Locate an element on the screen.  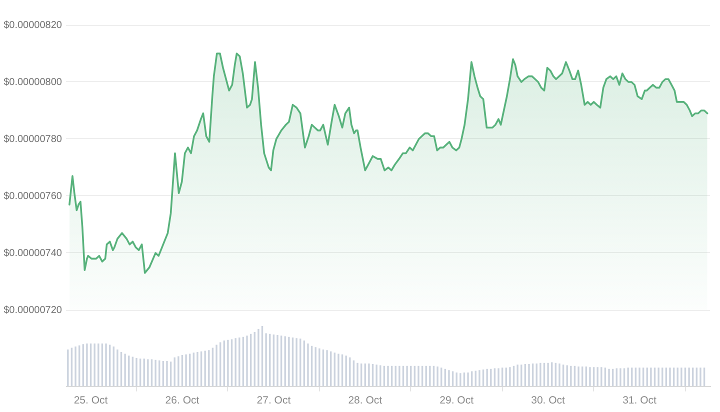
y-tick-label: $0.00000720 is located at coordinates (33, 310).